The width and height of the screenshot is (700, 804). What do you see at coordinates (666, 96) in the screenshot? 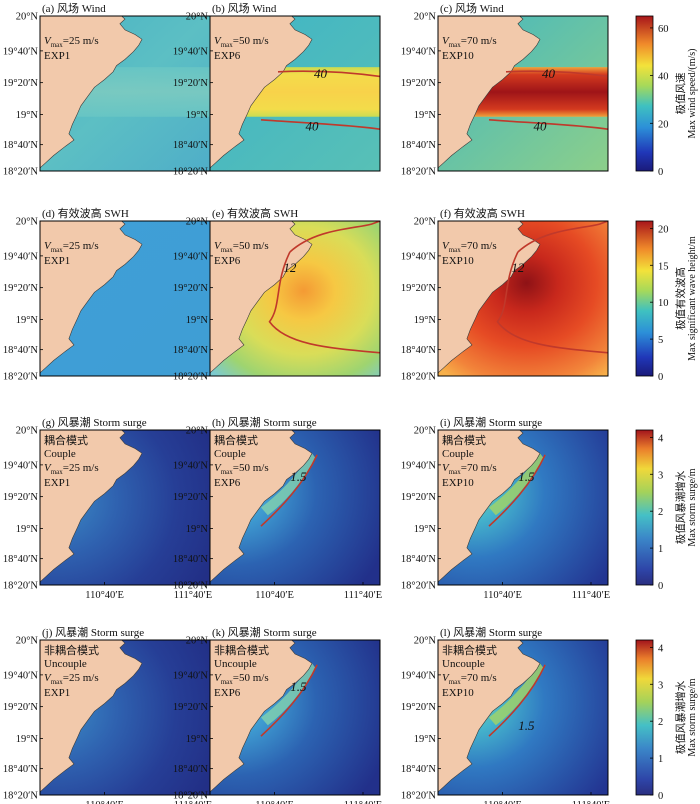
I see `colorbar-wind: 60 40 20 0 极值风速 Max wind speed/(m/s)` at bounding box center [666, 96].